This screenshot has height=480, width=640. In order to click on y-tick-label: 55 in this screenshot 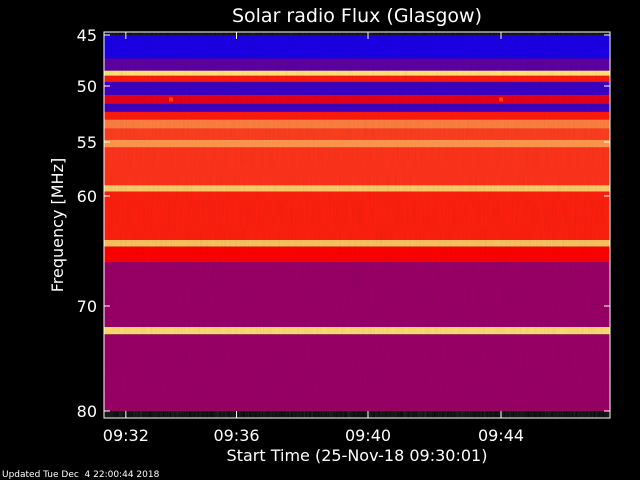, I will do `click(87, 142)`.